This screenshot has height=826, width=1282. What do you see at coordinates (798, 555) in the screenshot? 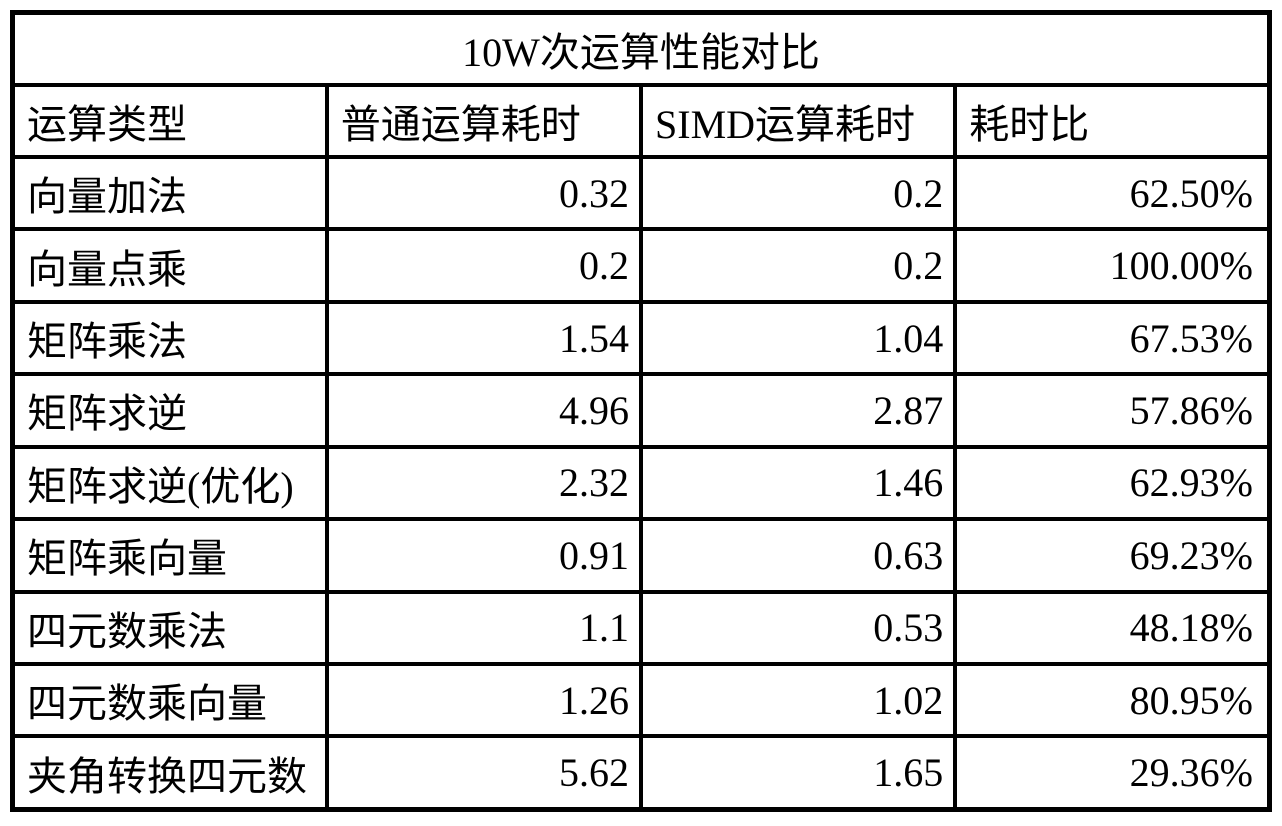
I see `cell-simd-time: 0.63` at bounding box center [798, 555].